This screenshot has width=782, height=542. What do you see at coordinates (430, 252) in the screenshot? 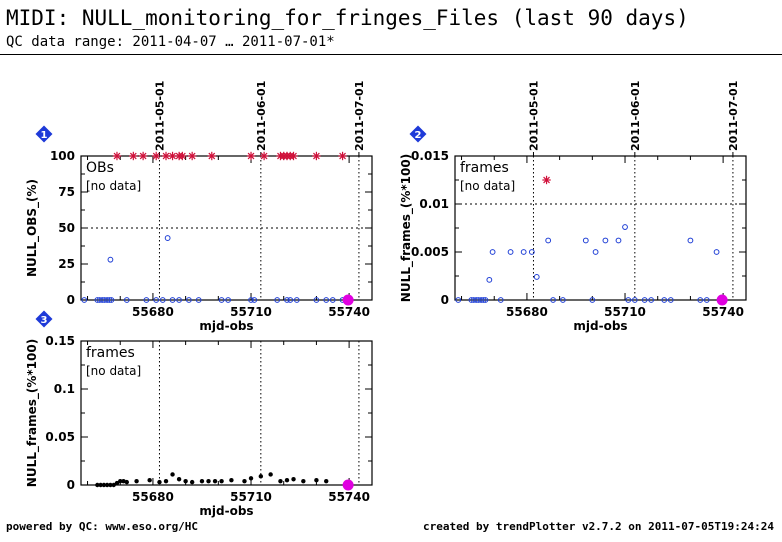
I see `y-tick-label: 0.005` at bounding box center [430, 252].